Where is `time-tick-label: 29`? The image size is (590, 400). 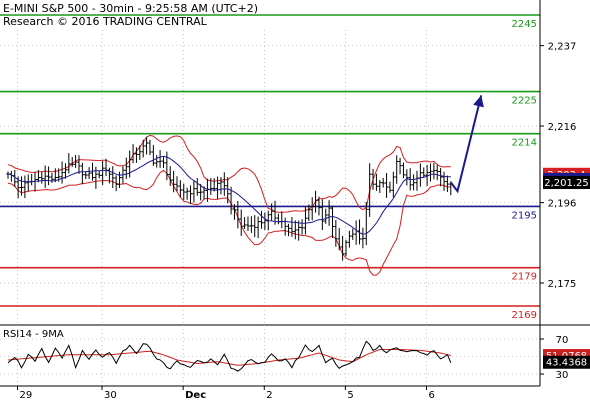
time-tick-label: 29 is located at coordinates (26, 395).